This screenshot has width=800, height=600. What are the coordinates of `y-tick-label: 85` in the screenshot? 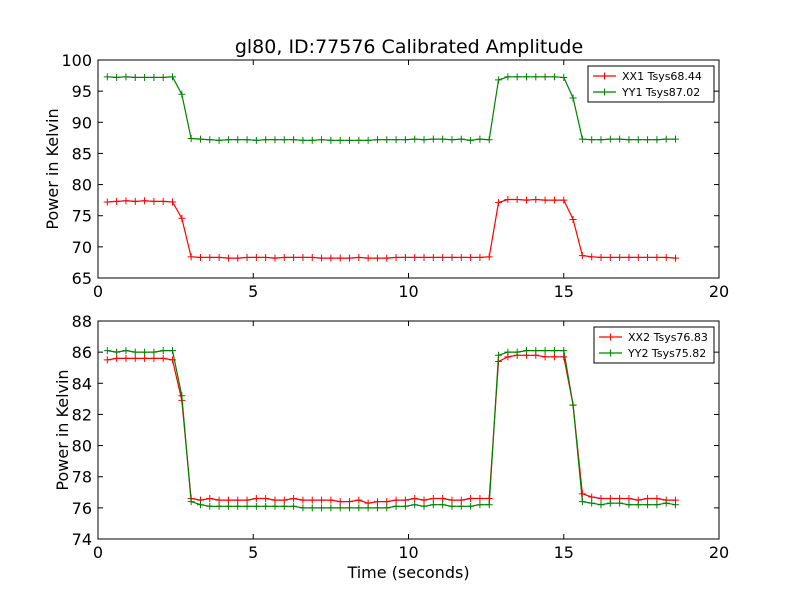 It's located at (82, 153).